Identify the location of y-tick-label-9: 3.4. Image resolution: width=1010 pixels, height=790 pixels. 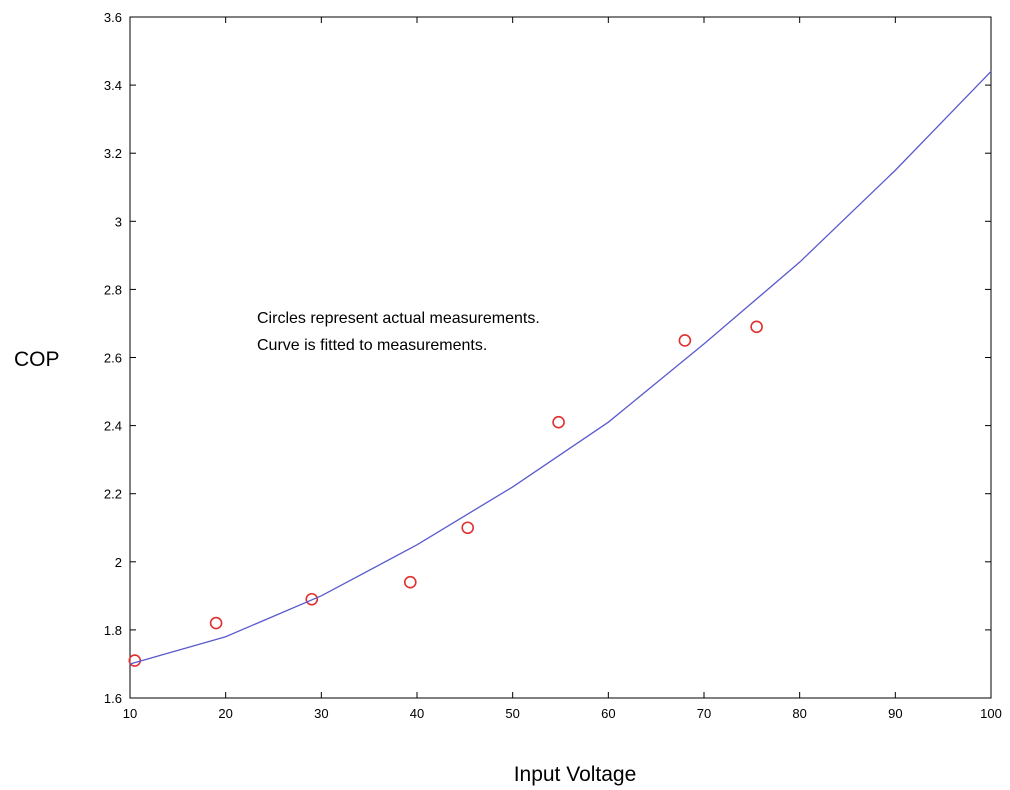
(113, 85).